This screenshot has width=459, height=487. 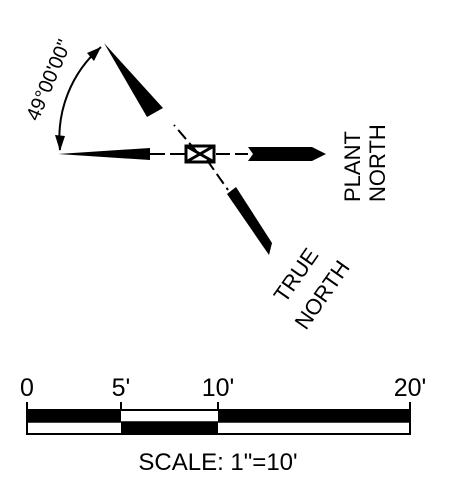 I want to click on north-arrow-center, so click(x=200, y=154).